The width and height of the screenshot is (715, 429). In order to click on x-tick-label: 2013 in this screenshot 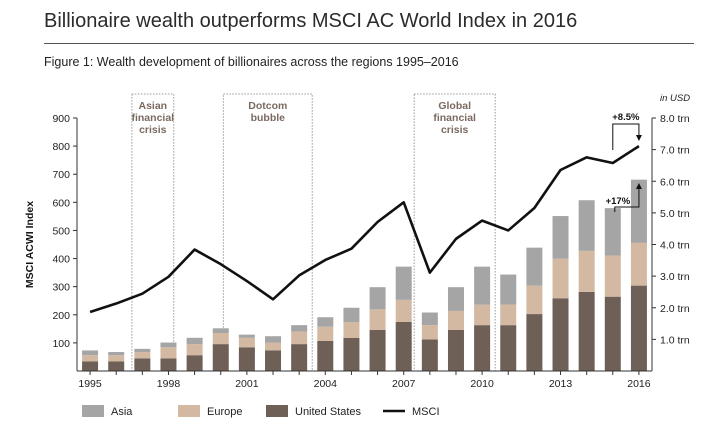, I will do `click(561, 384)`.